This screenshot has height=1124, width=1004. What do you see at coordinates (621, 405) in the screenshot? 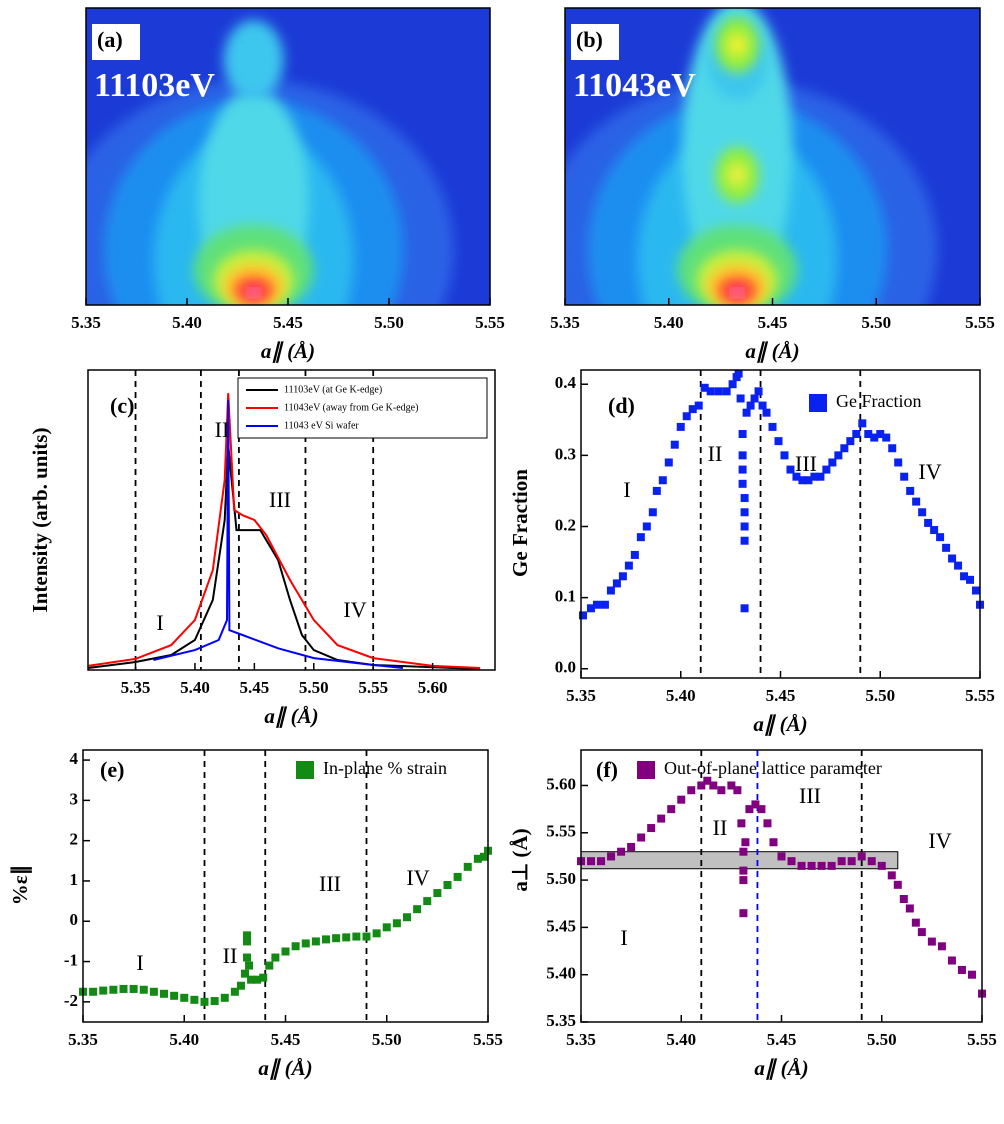
I see `panel-label: (d)` at bounding box center [621, 405].